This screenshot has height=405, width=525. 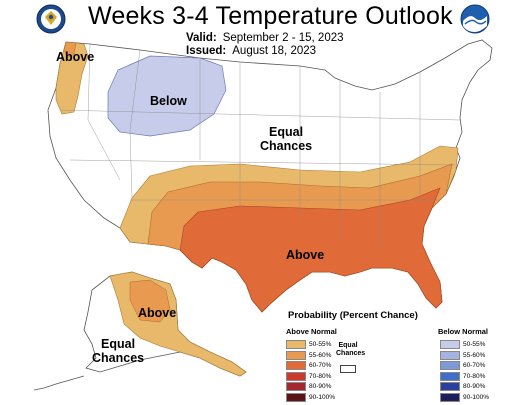 I want to click on below-region, so click(x=167, y=96).